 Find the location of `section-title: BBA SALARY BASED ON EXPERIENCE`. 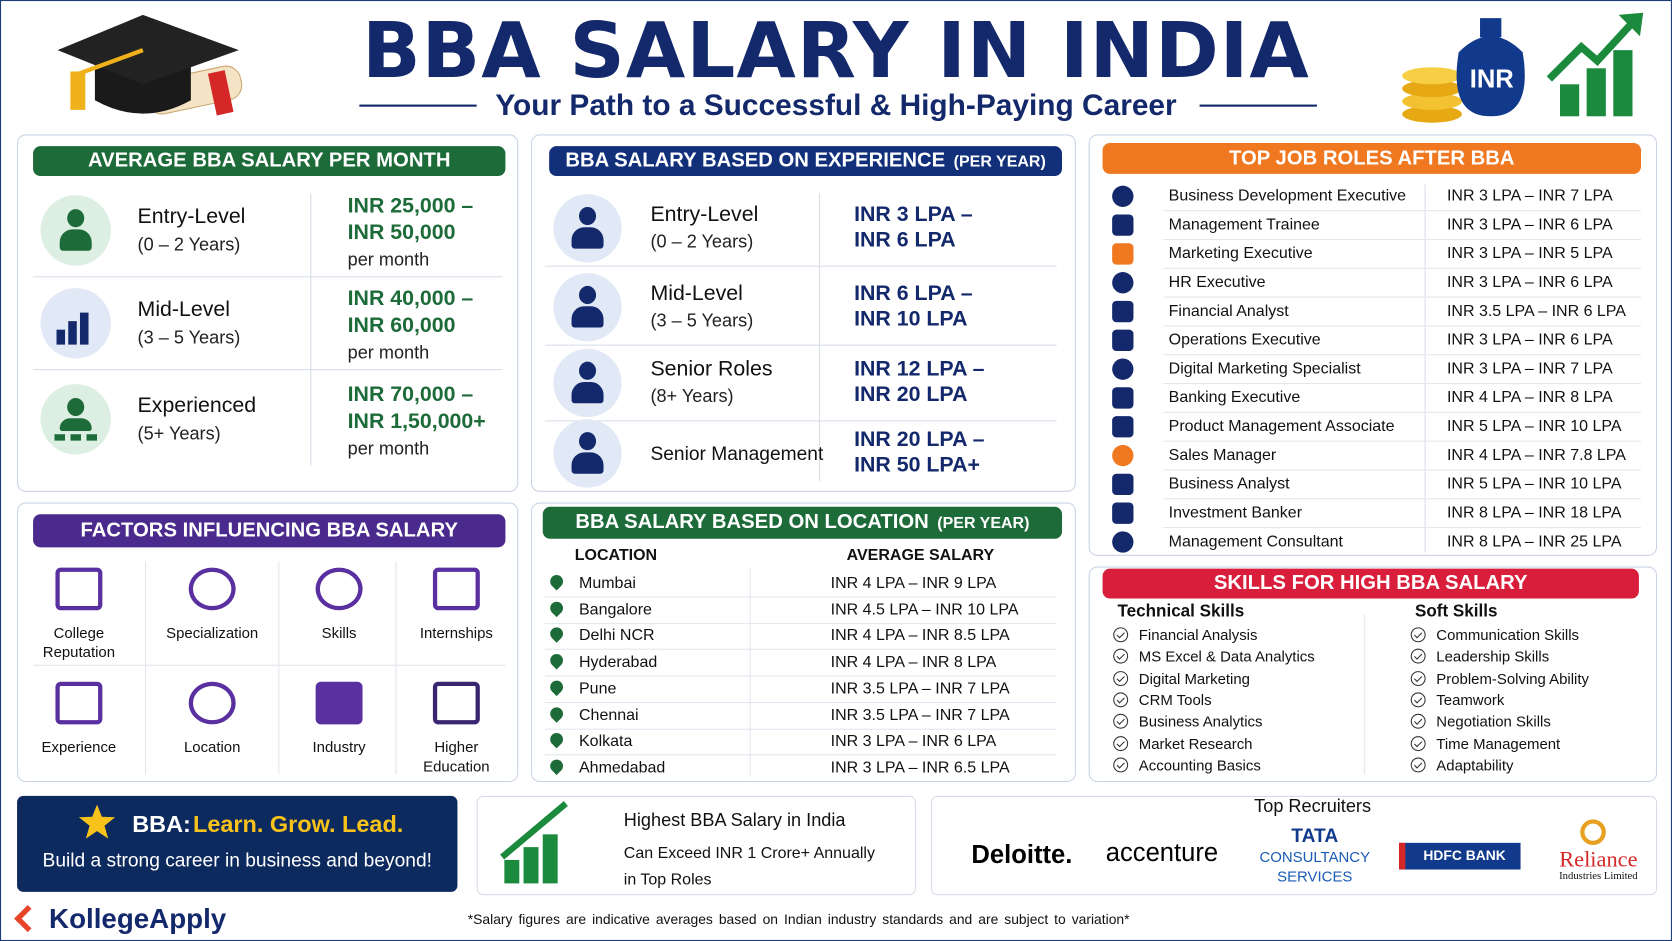

section-title: BBA SALARY BASED ON EXPERIENCE is located at coordinates (755, 160).